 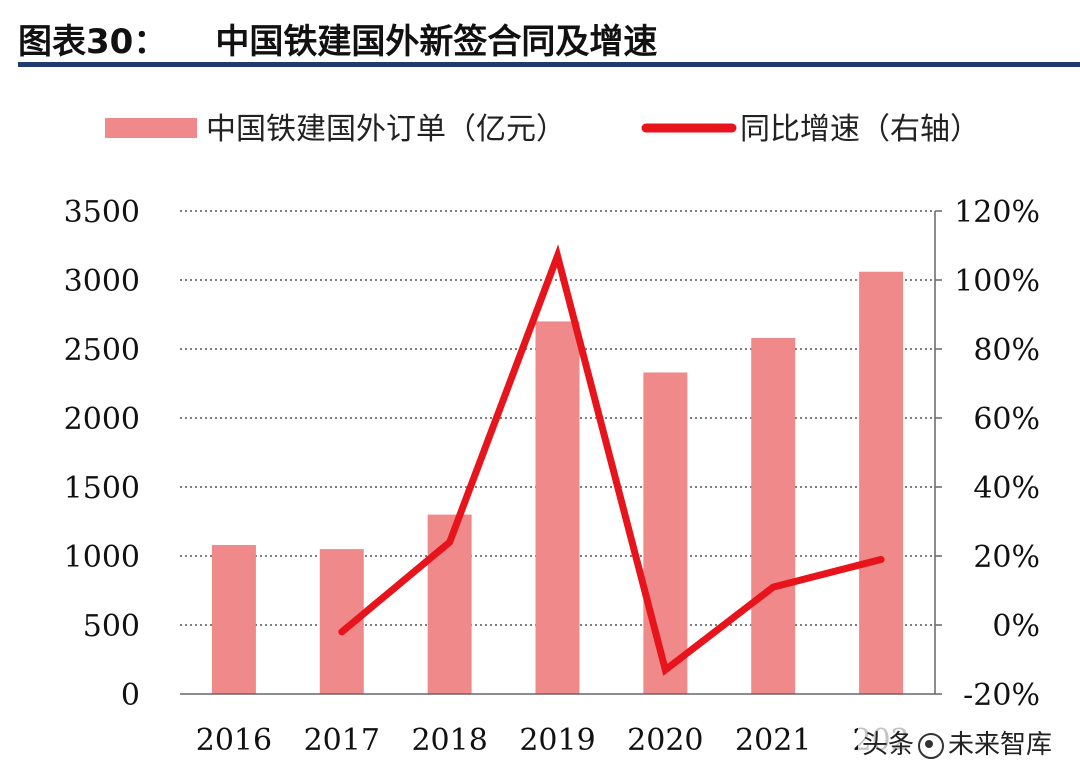 What do you see at coordinates (102, 454) in the screenshot?
I see `y-left-ticks: 3500 3000 2500 2000 1500 1000 500 0` at bounding box center [102, 454].